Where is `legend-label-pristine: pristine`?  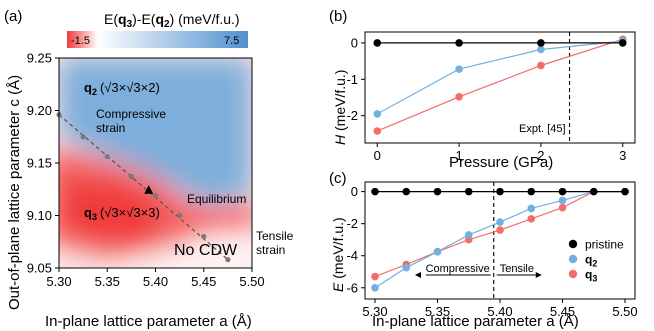 legend-label-pristine: pristine is located at coordinates (604, 245).